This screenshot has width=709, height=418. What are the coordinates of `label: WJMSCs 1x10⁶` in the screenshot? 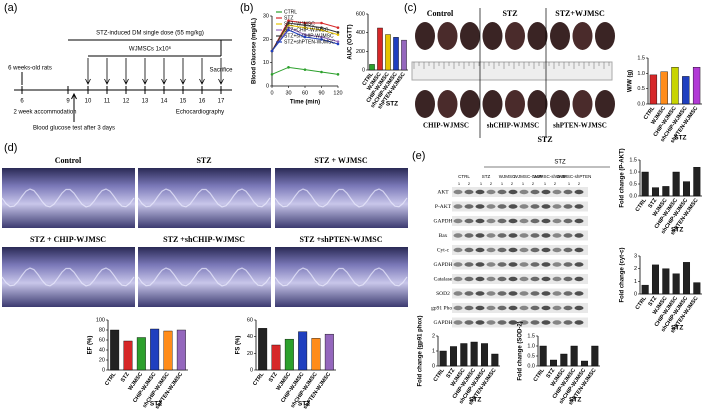 It's located at (150, 49).